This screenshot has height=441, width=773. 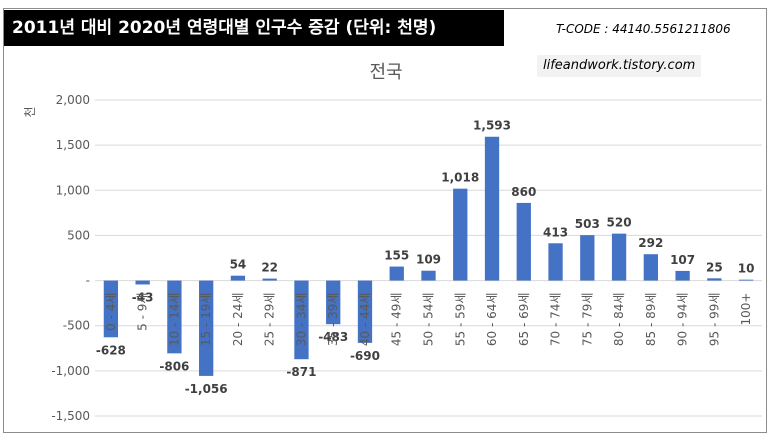 What do you see at coordinates (333, 337) in the screenshot?
I see `data-label-7: -483` at bounding box center [333, 337].